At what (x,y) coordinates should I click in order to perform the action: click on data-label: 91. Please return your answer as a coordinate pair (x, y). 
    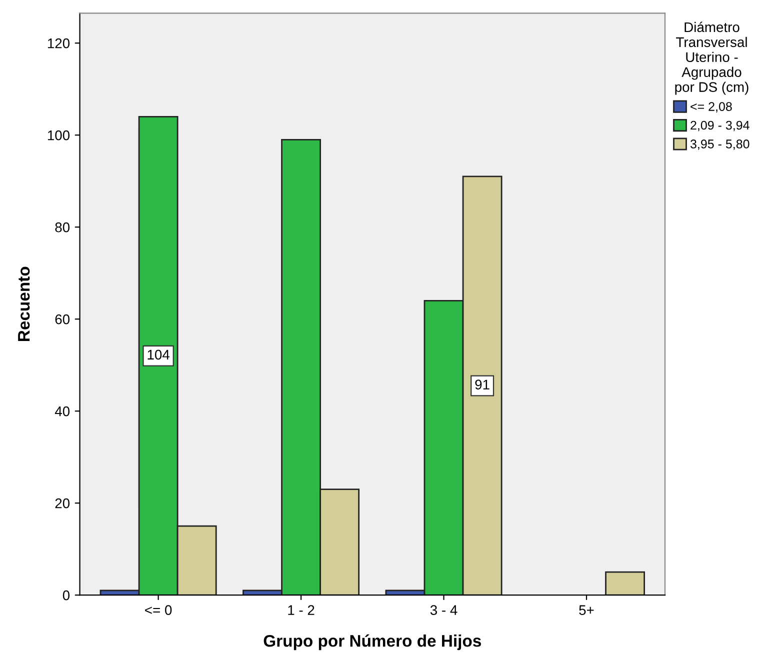
    Looking at the image, I should click on (482, 385).